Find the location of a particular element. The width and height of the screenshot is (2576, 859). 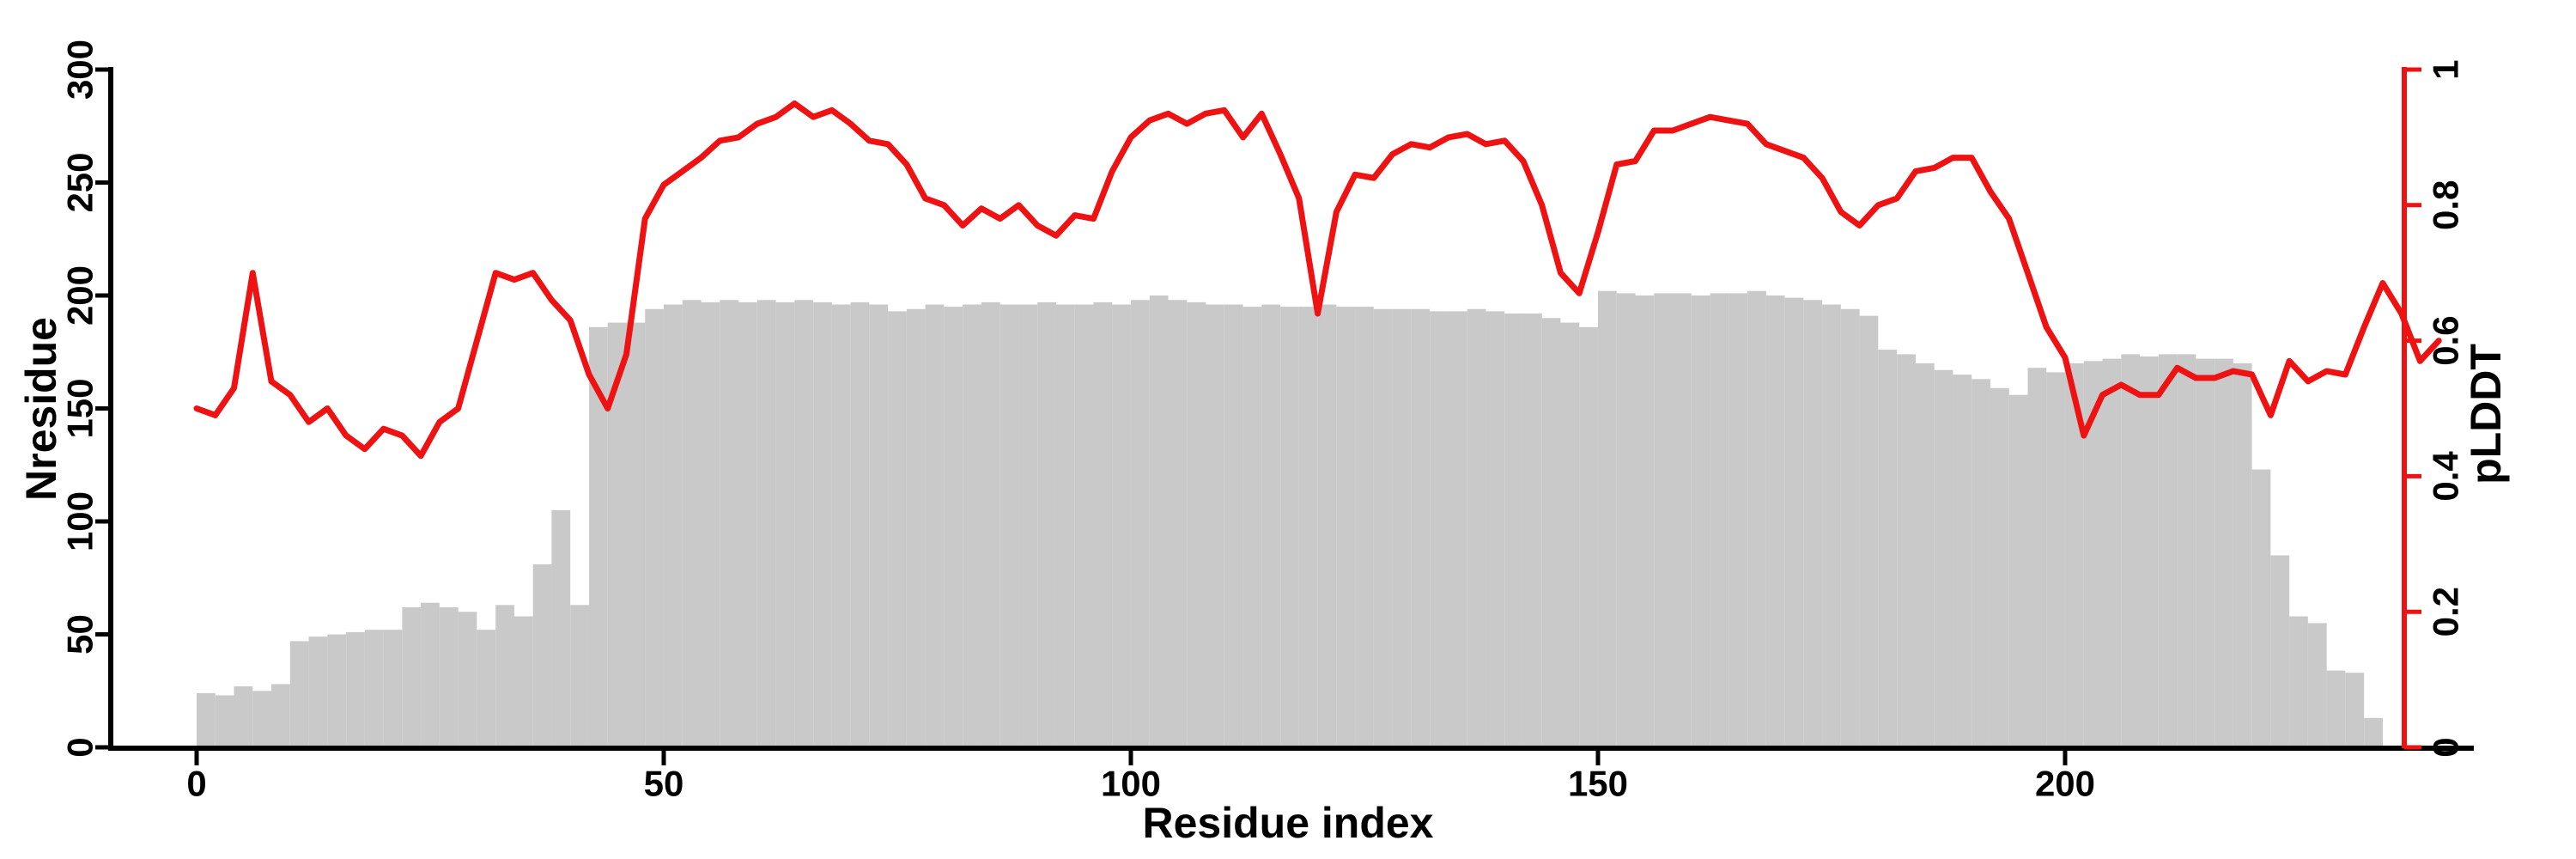

y-right-tick-label: 1 is located at coordinates (2446, 69).